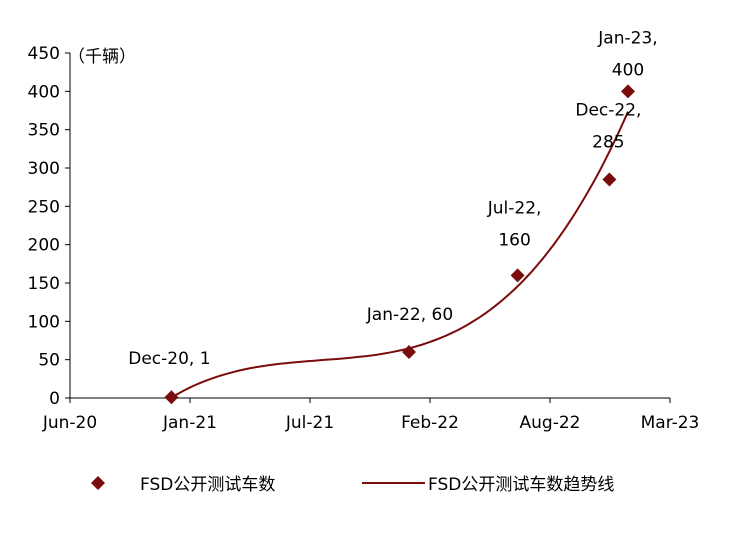 The height and width of the screenshot is (533, 750). Describe the element at coordinates (44, 169) in the screenshot. I see `y-tick-label: 300` at that location.